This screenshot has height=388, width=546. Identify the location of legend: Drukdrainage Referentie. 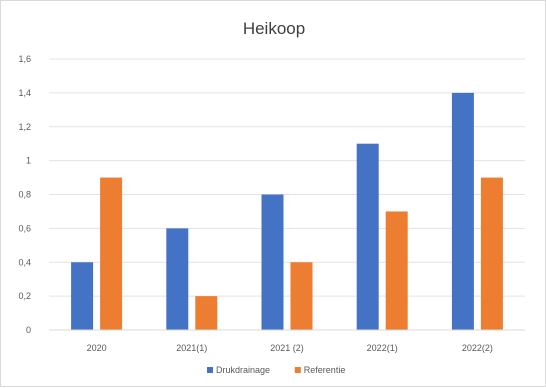
(276, 370).